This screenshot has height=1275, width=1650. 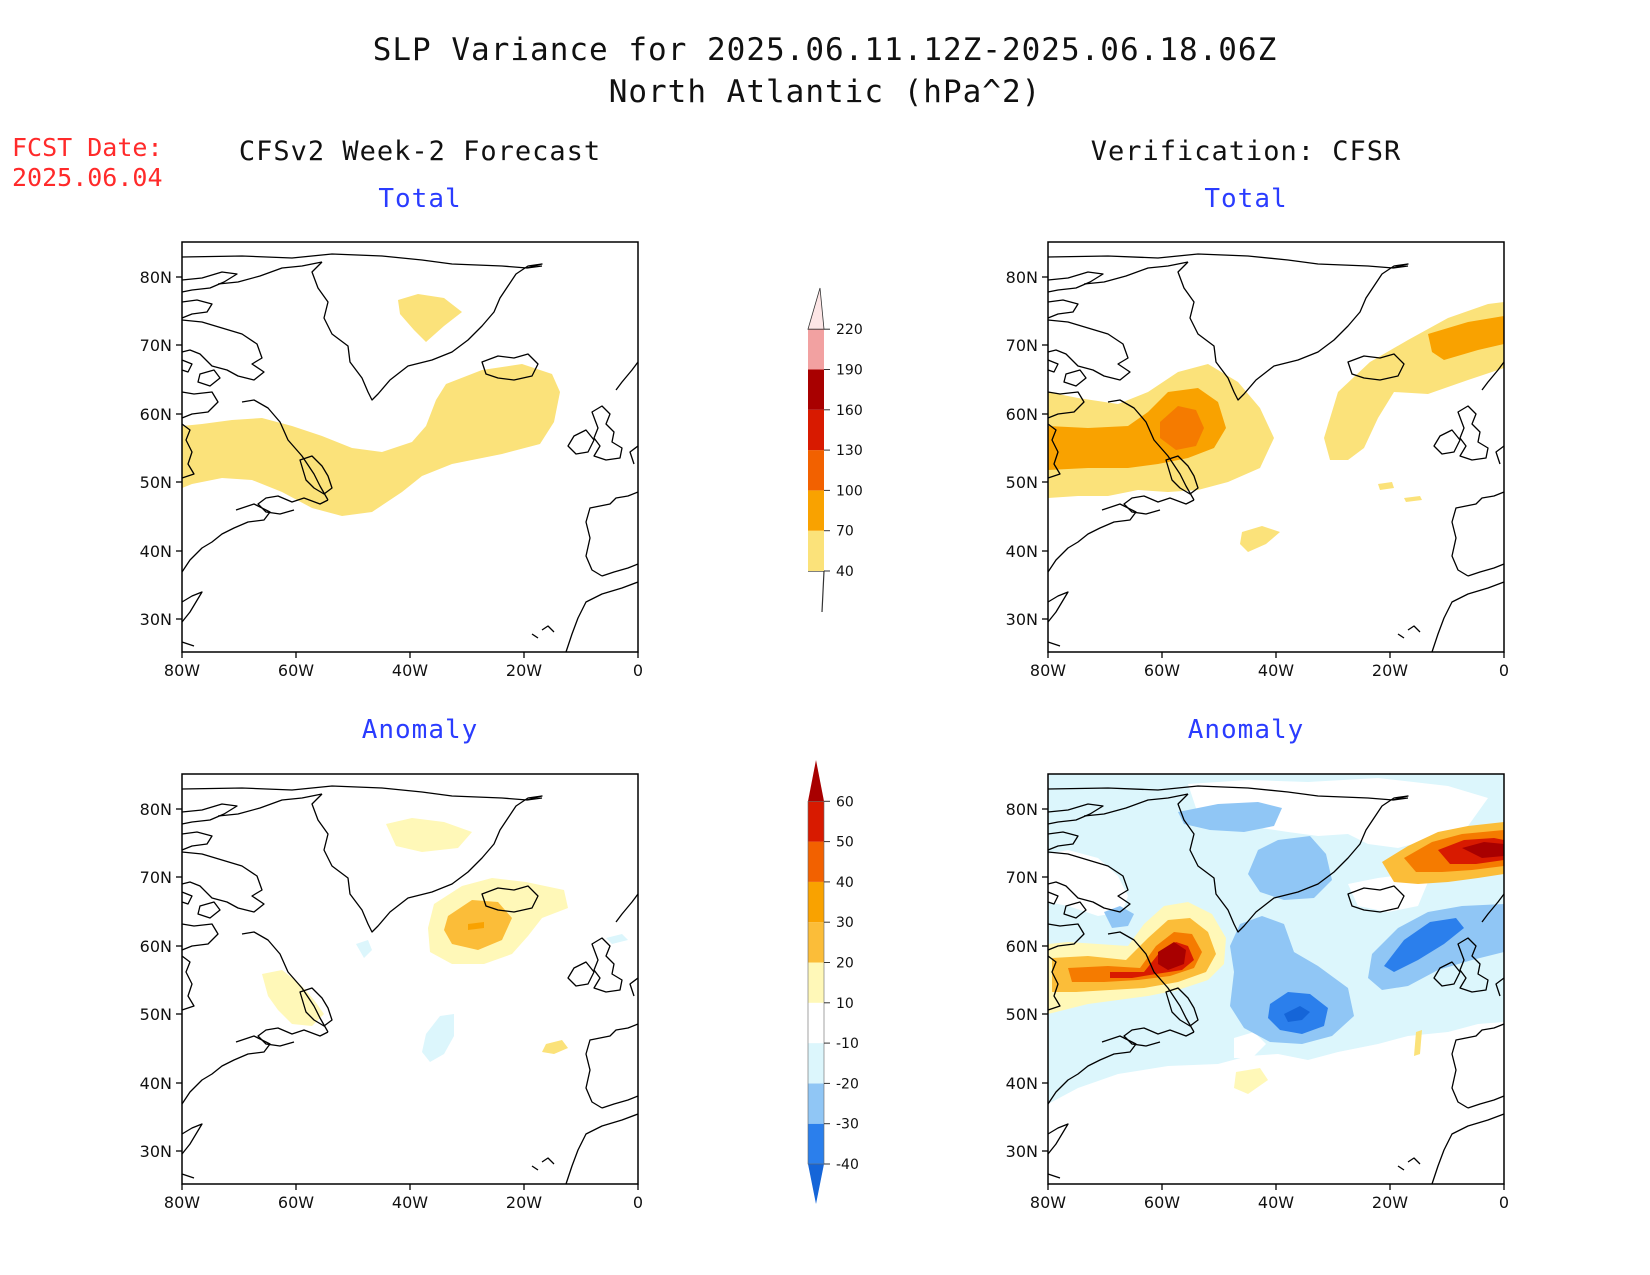 What do you see at coordinates (825, 92) in the screenshot?
I see `main-subtitle: North Atlantic (hPa^2)` at bounding box center [825, 92].